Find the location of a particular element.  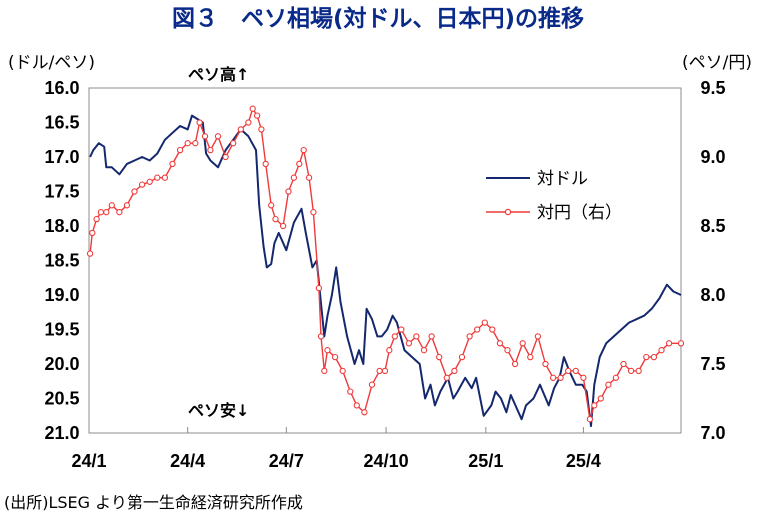

right-tick-label: 7.5 is located at coordinates (712, 364).